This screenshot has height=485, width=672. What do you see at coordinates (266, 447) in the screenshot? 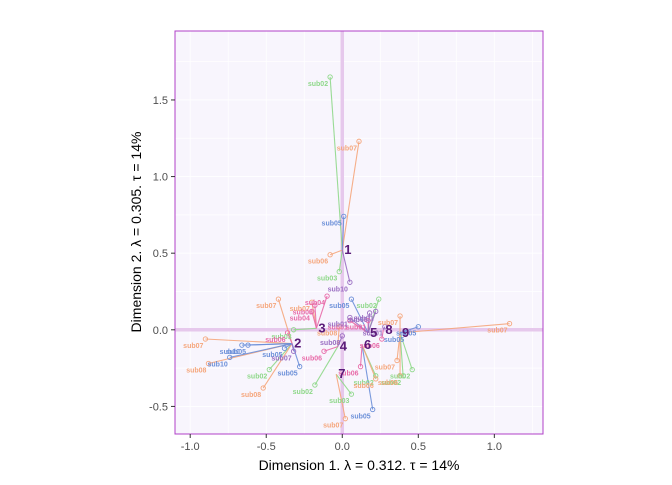
I see `x-tick-label: -0.5` at bounding box center [266, 447].